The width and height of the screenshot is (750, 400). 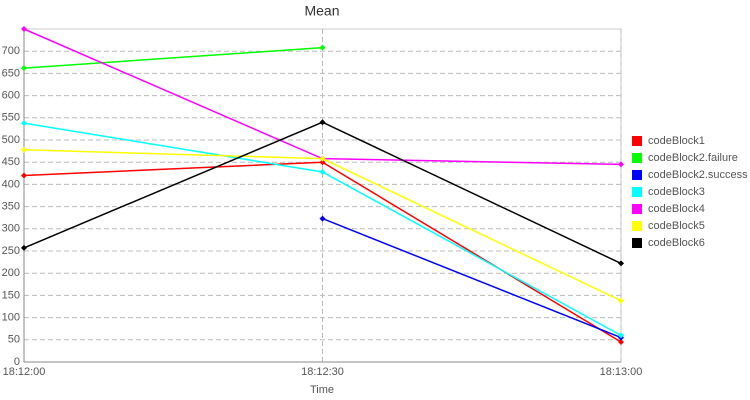 I want to click on legend-label: codeBlock6, so click(x=676, y=243).